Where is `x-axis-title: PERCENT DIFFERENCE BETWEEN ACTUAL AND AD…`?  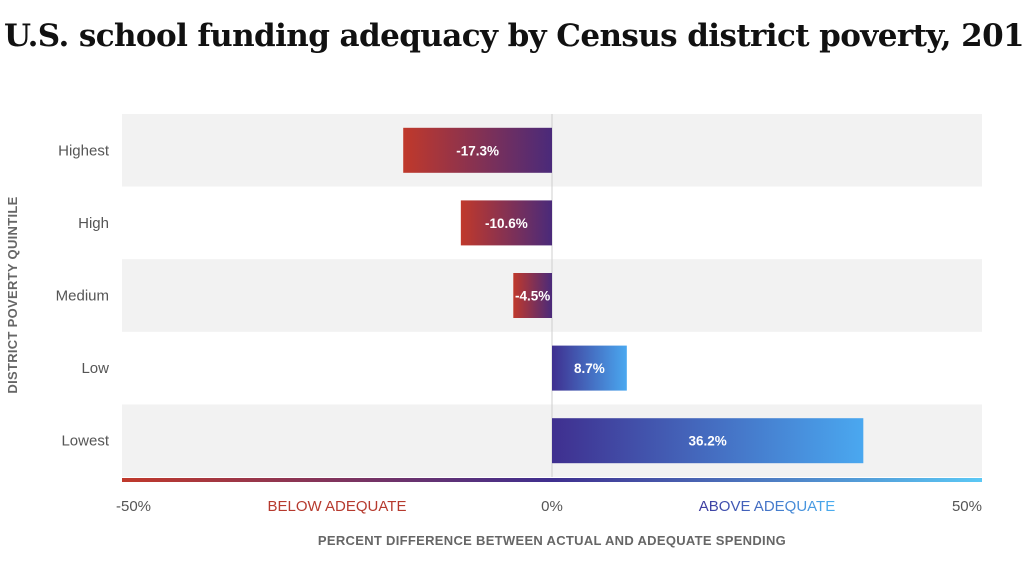 x-axis-title: PERCENT DIFFERENCE BETWEEN ACTUAL AND AD… is located at coordinates (552, 540).